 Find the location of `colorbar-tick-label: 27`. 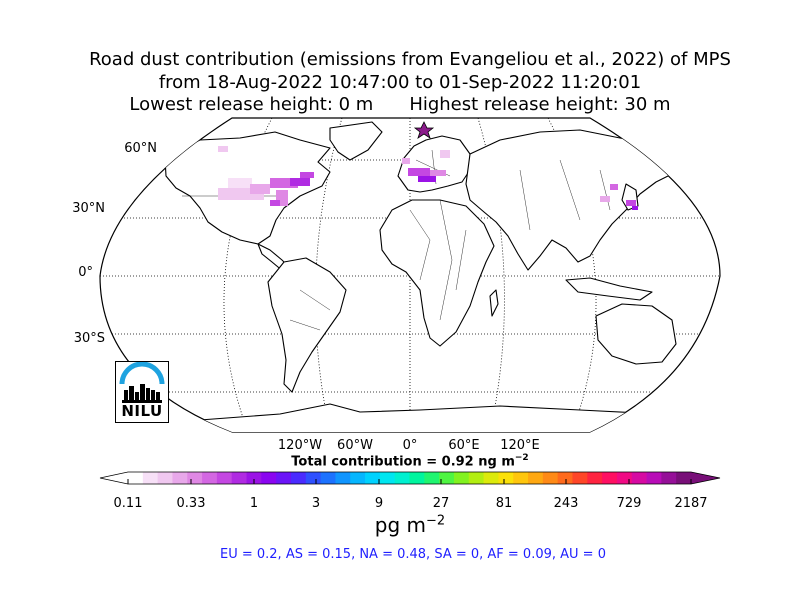

colorbar-tick-label: 27 is located at coordinates (441, 503).